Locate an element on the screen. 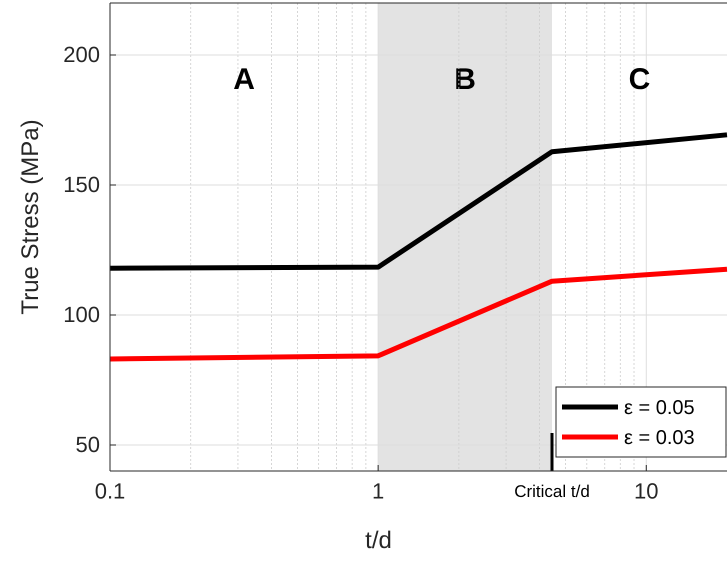  y-tick-label: 150 is located at coordinates (81, 185).